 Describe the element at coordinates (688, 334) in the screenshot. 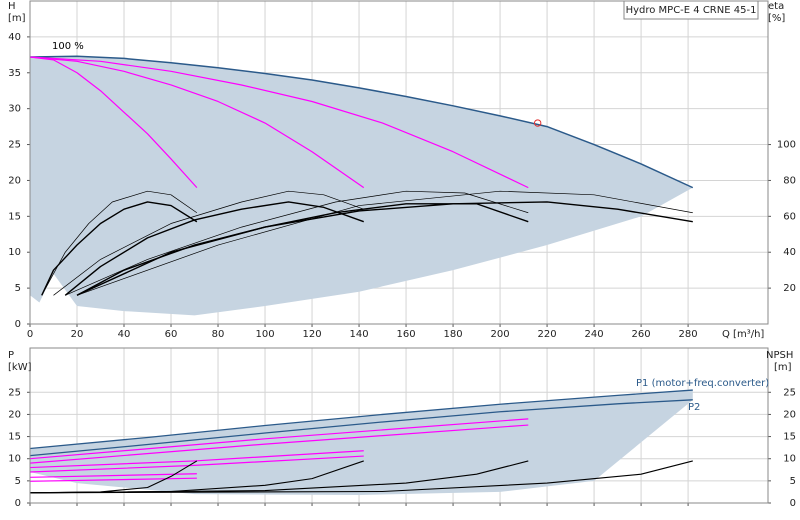

I see `x-tick-label: 280` at that location.